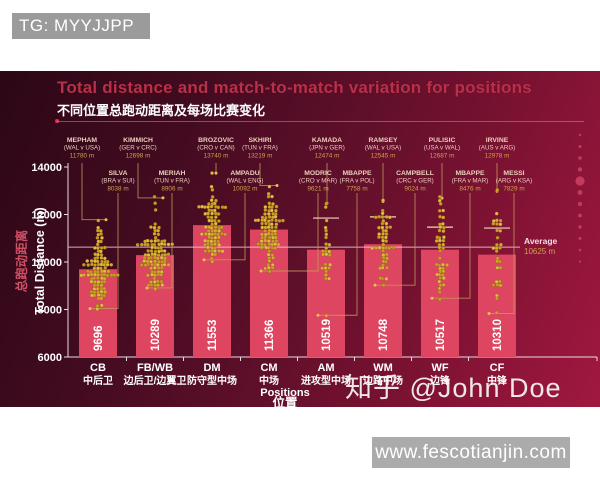 This screenshot has height=480, width=600. I want to click on player-match: (FRA v POL), so click(356, 181).